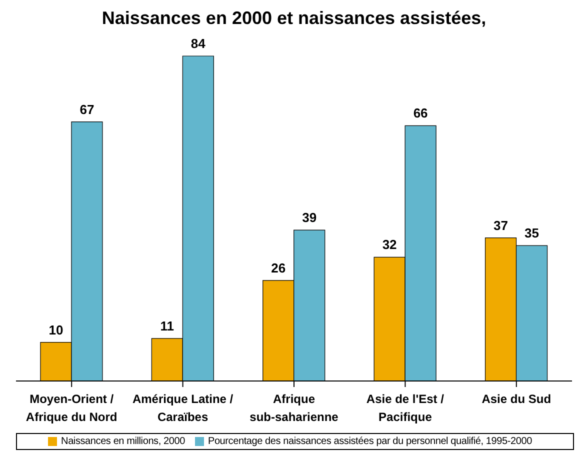 The image size is (588, 462). What do you see at coordinates (183, 408) in the screenshot?
I see `x-tick-label: Amérique Latine / Caraïbes` at bounding box center [183, 408].